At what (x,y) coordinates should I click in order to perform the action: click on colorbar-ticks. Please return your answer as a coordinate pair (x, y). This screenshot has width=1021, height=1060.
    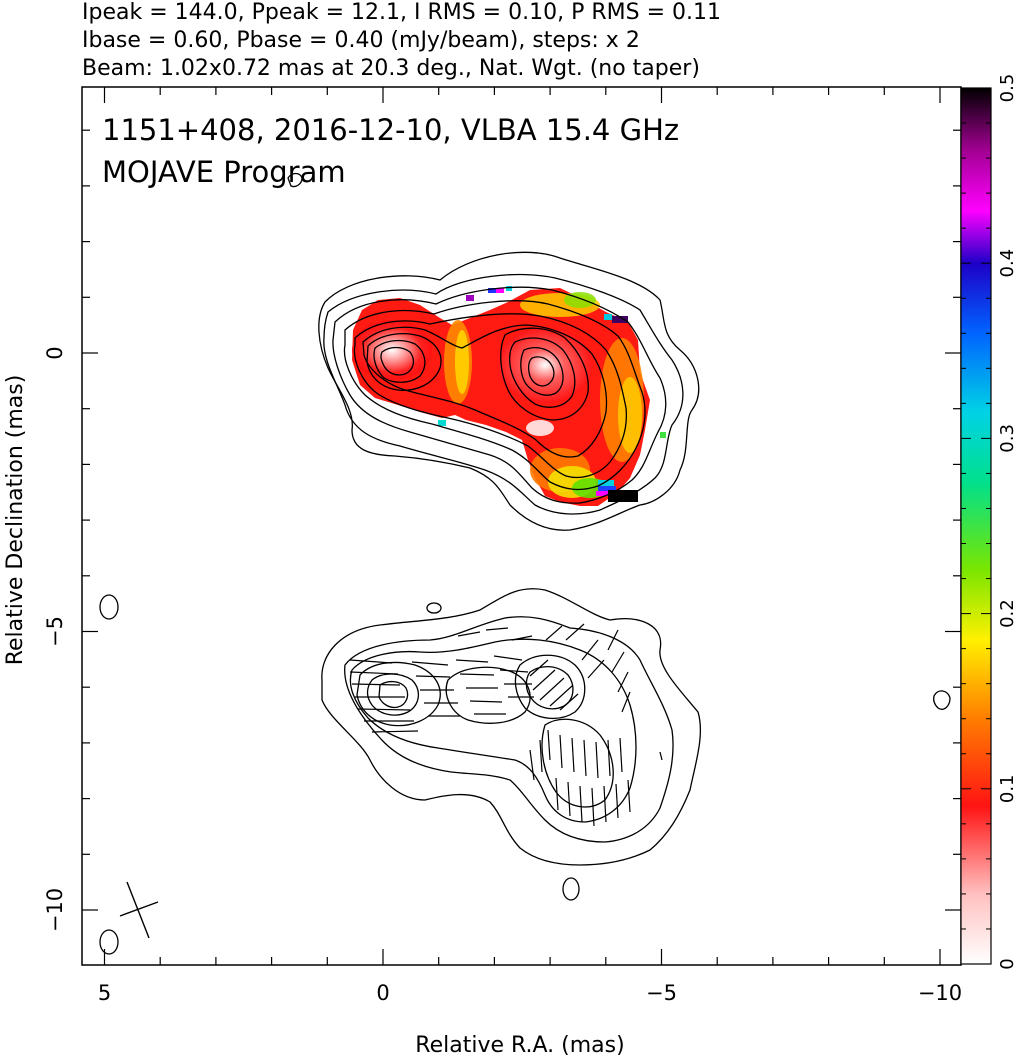
    Looking at the image, I should click on (976, 526).